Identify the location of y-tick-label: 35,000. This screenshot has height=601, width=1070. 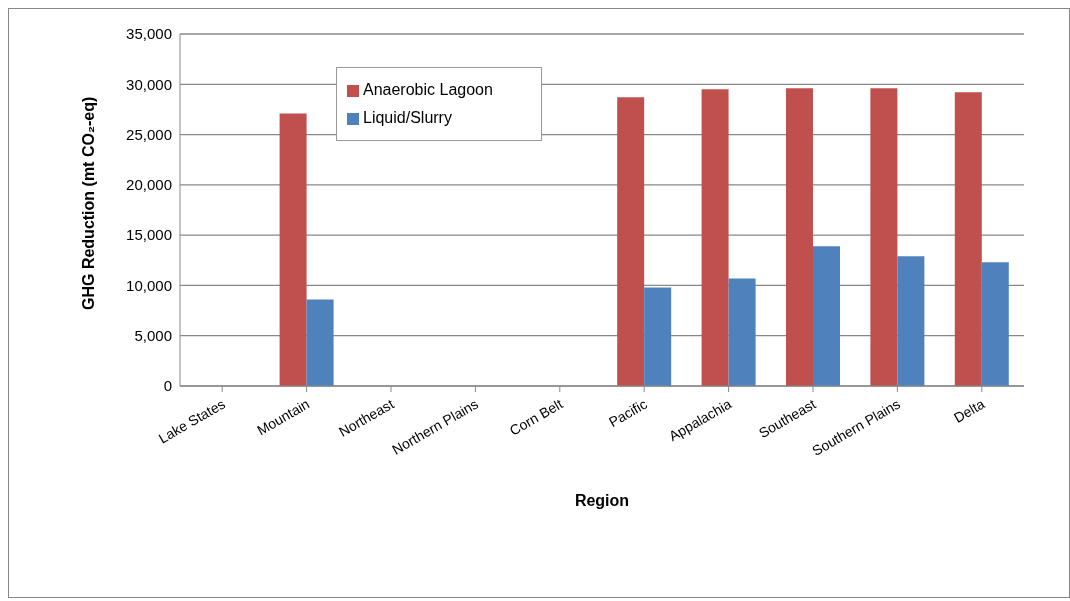
(149, 34).